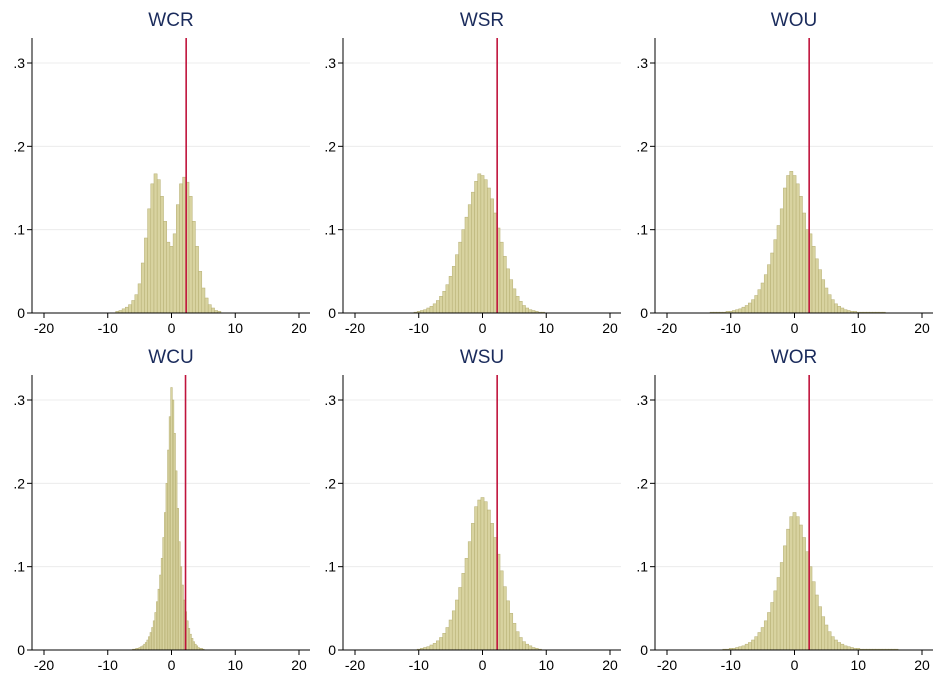  Describe the element at coordinates (482, 357) in the screenshot. I see `chart-title: WSU` at that location.